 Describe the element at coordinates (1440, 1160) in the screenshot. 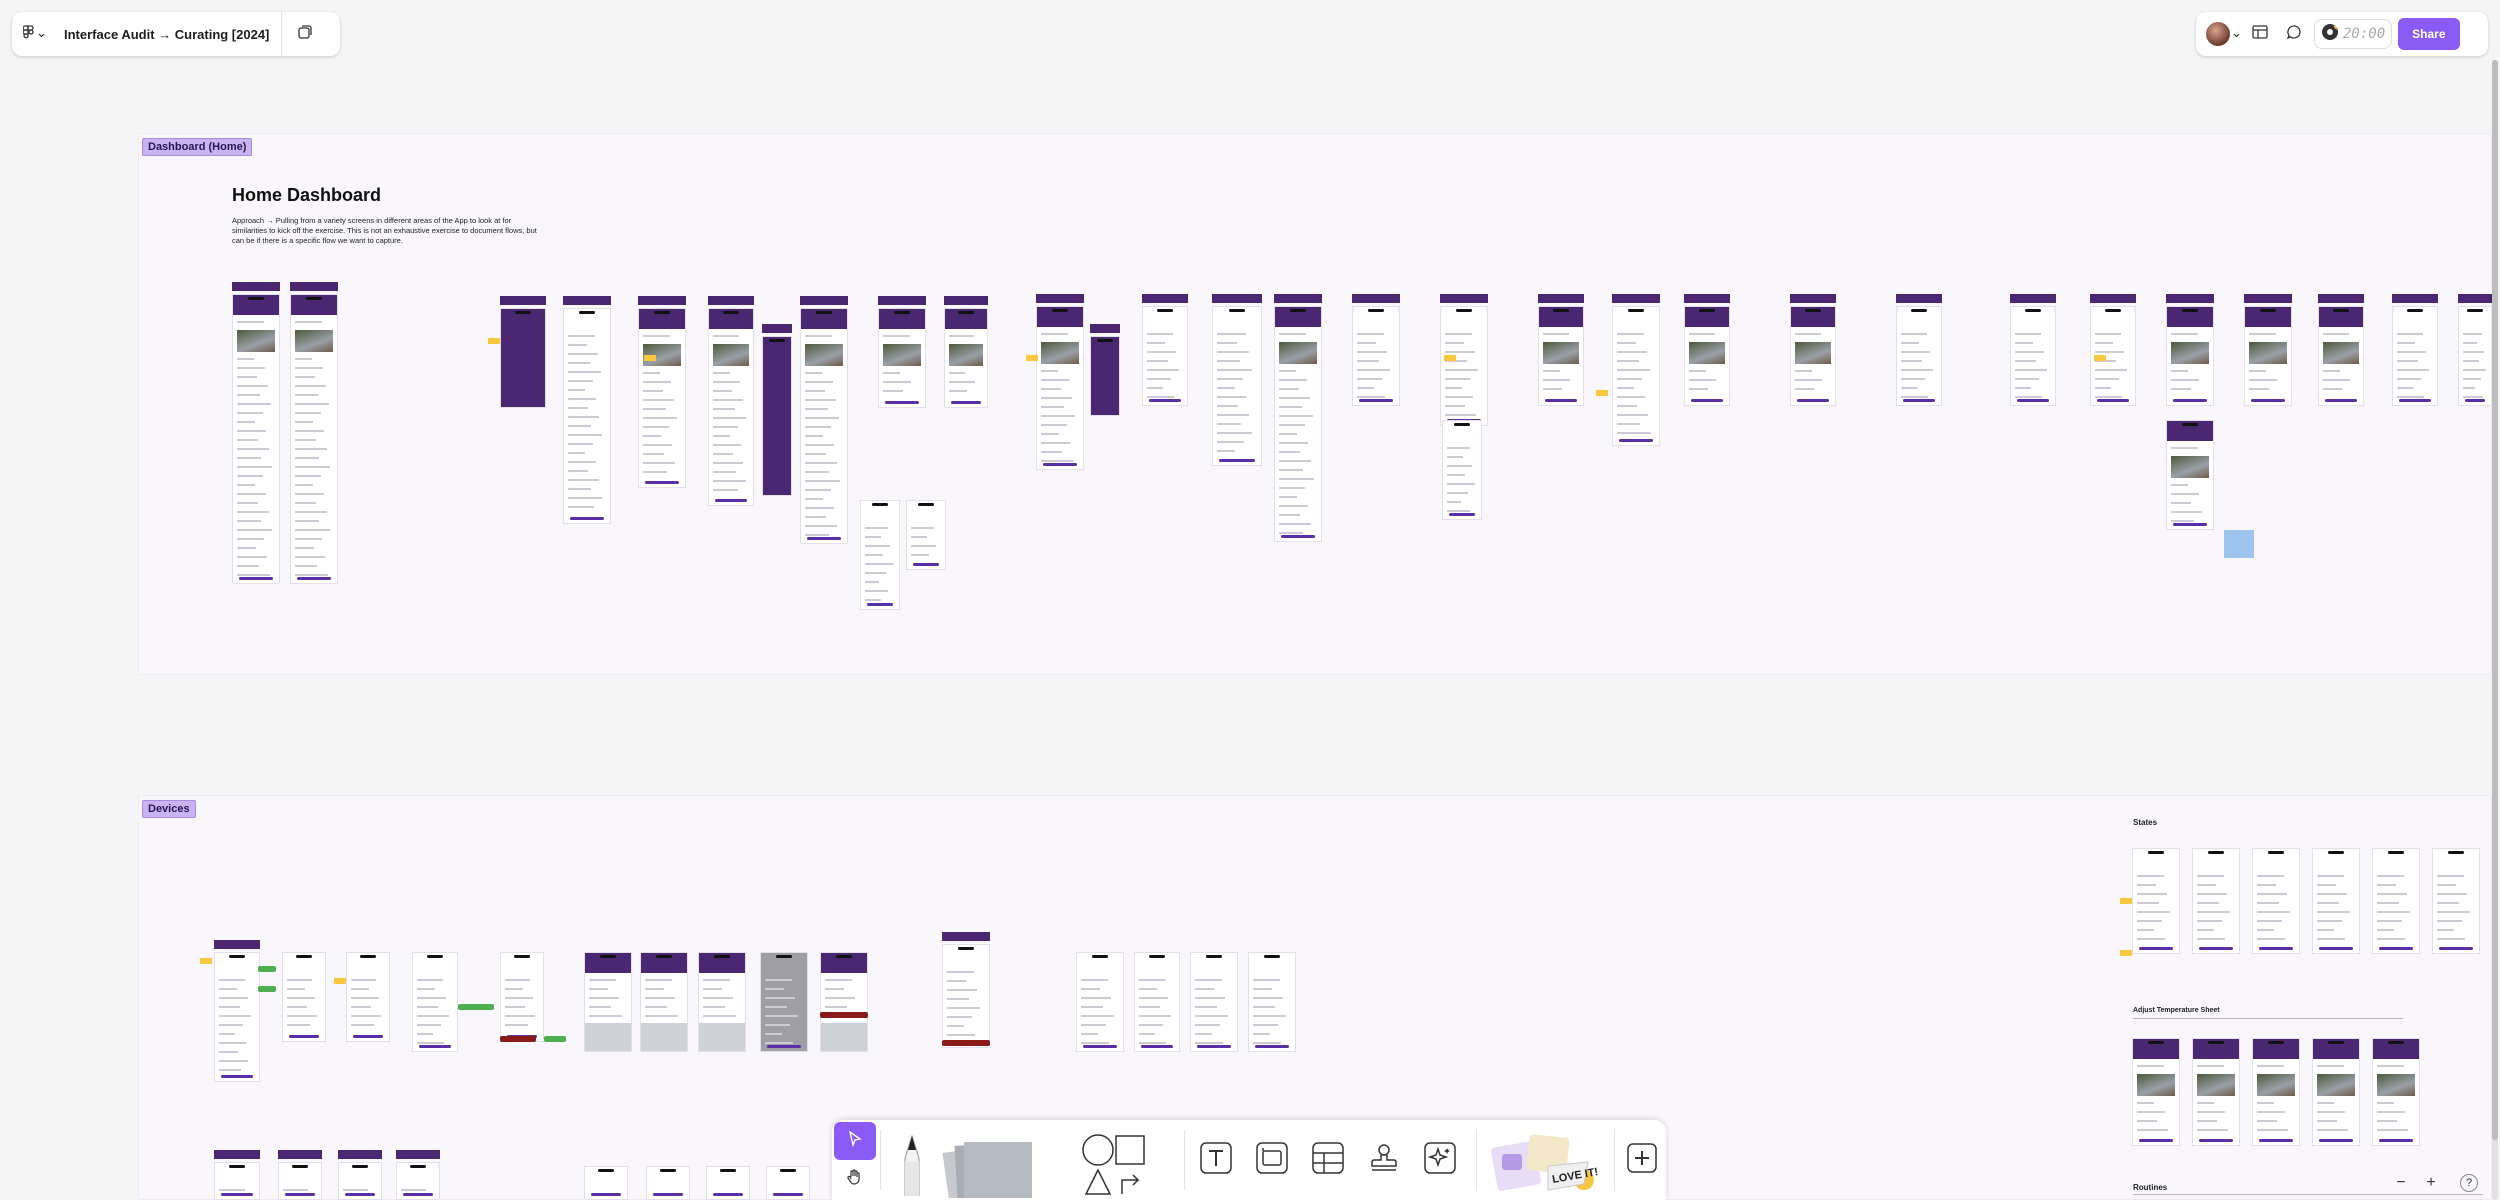

I see `ai-tool-button` at that location.